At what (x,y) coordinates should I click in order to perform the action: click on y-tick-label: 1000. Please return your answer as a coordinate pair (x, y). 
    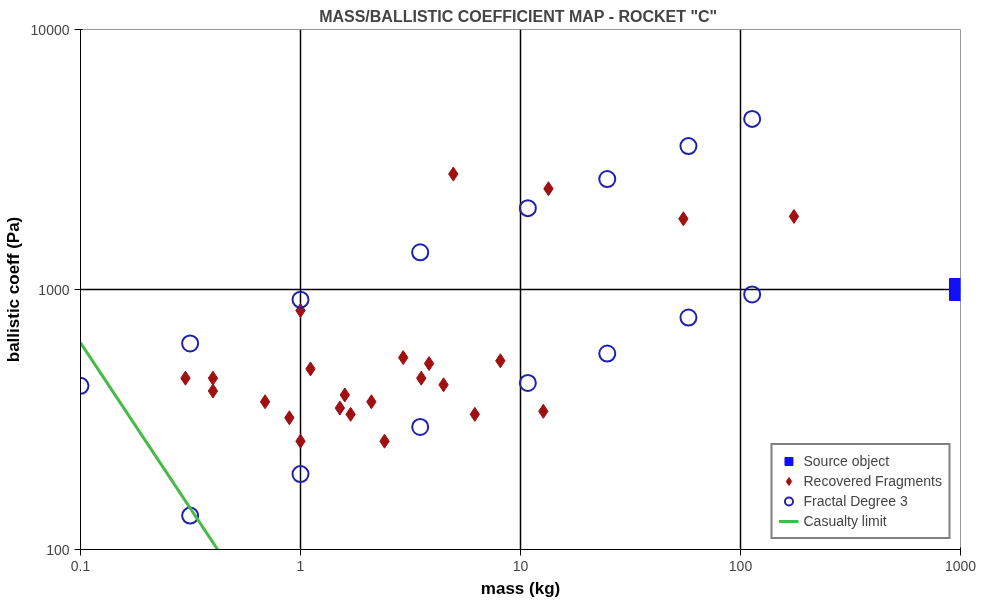
    Looking at the image, I should click on (54, 289).